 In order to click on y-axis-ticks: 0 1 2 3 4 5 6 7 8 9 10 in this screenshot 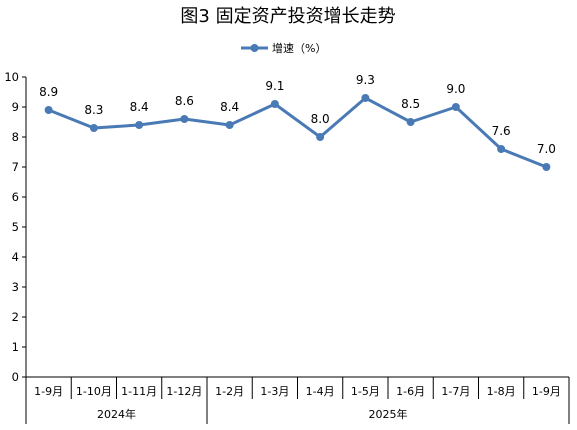, I will do `click(15, 227)`.